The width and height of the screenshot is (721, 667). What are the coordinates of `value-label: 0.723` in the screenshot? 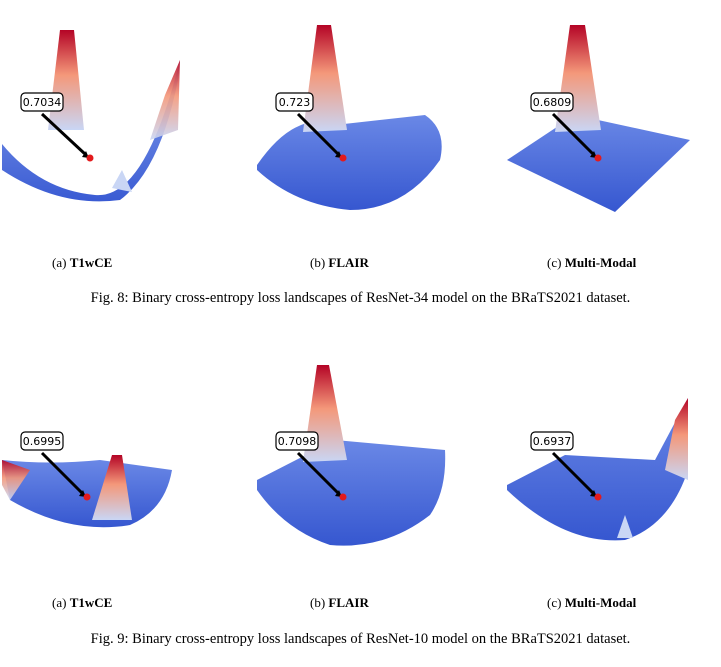 It's located at (295, 102).